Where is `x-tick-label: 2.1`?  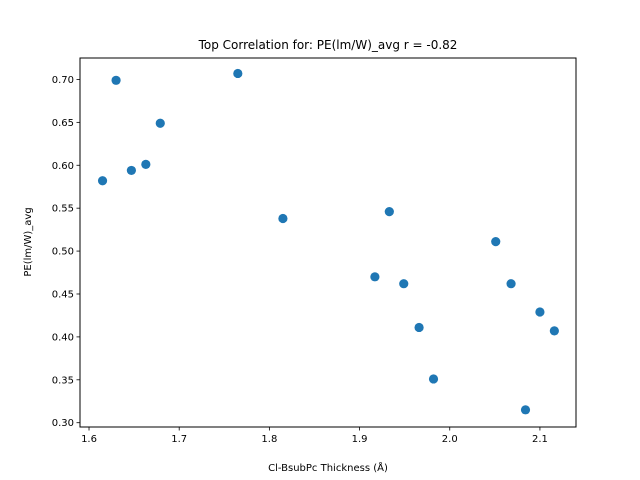 x-tick-label: 2.1 is located at coordinates (540, 439).